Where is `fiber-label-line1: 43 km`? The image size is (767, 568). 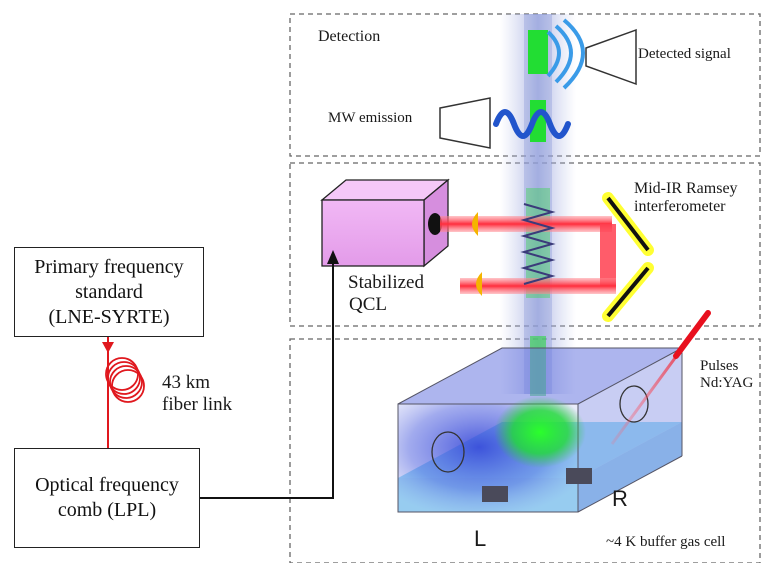 fiber-label-line1: 43 km is located at coordinates (186, 382).